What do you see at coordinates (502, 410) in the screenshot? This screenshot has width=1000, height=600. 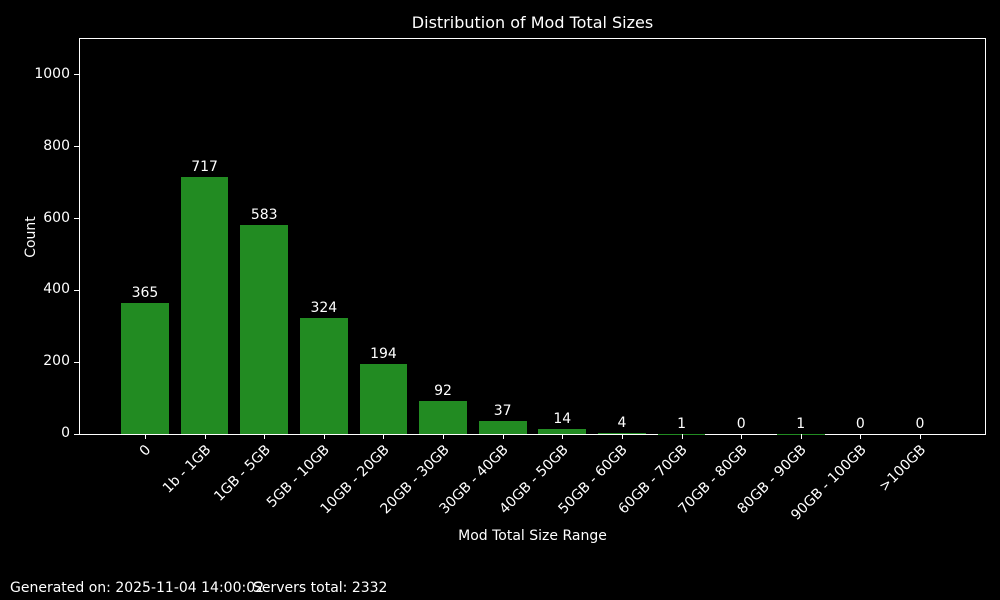 I see `bar-value-label: 37` at bounding box center [502, 410].